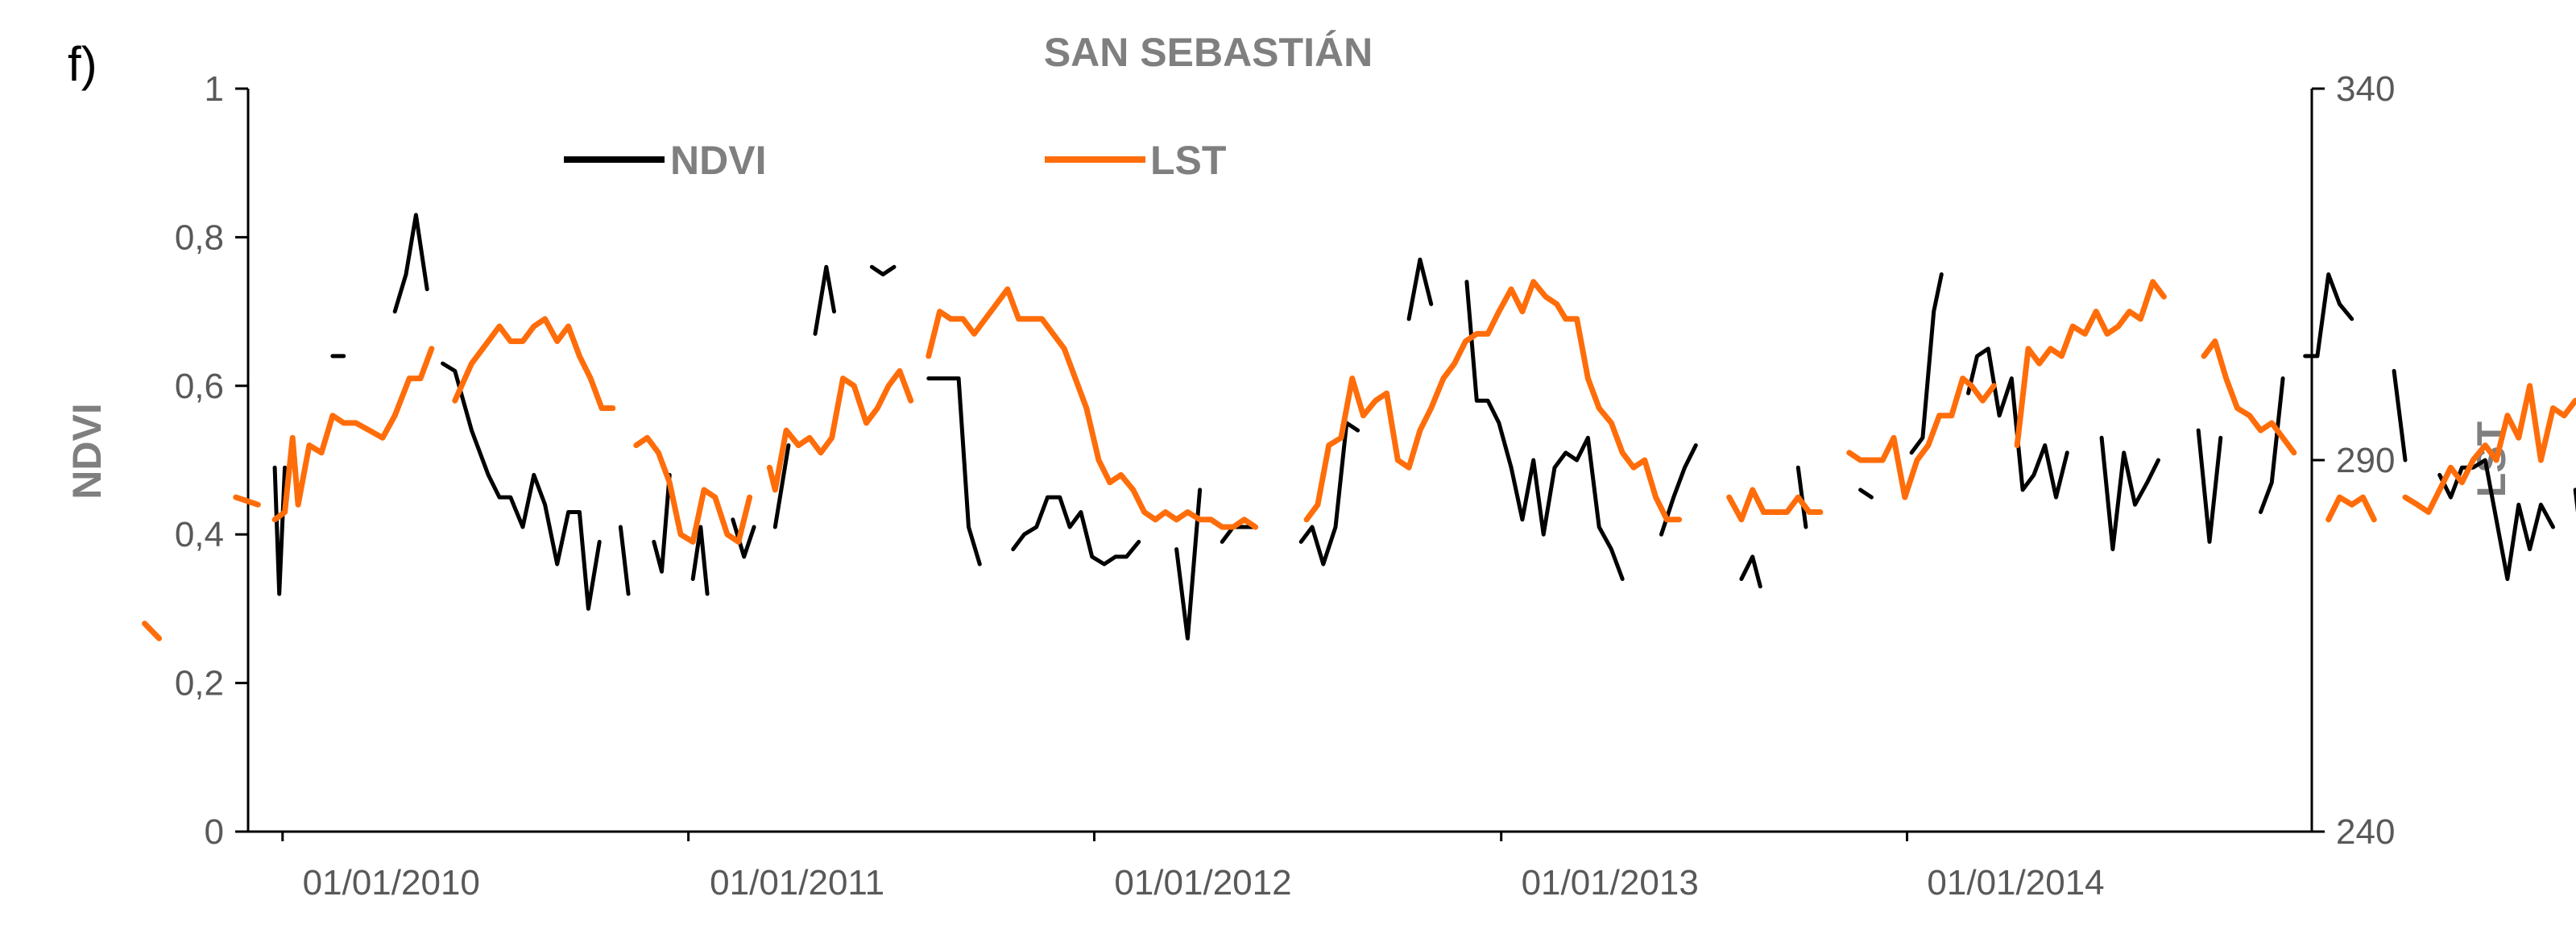 This screenshot has width=2576, height=942. I want to click on left-tick-label: 0,8, so click(199, 237).